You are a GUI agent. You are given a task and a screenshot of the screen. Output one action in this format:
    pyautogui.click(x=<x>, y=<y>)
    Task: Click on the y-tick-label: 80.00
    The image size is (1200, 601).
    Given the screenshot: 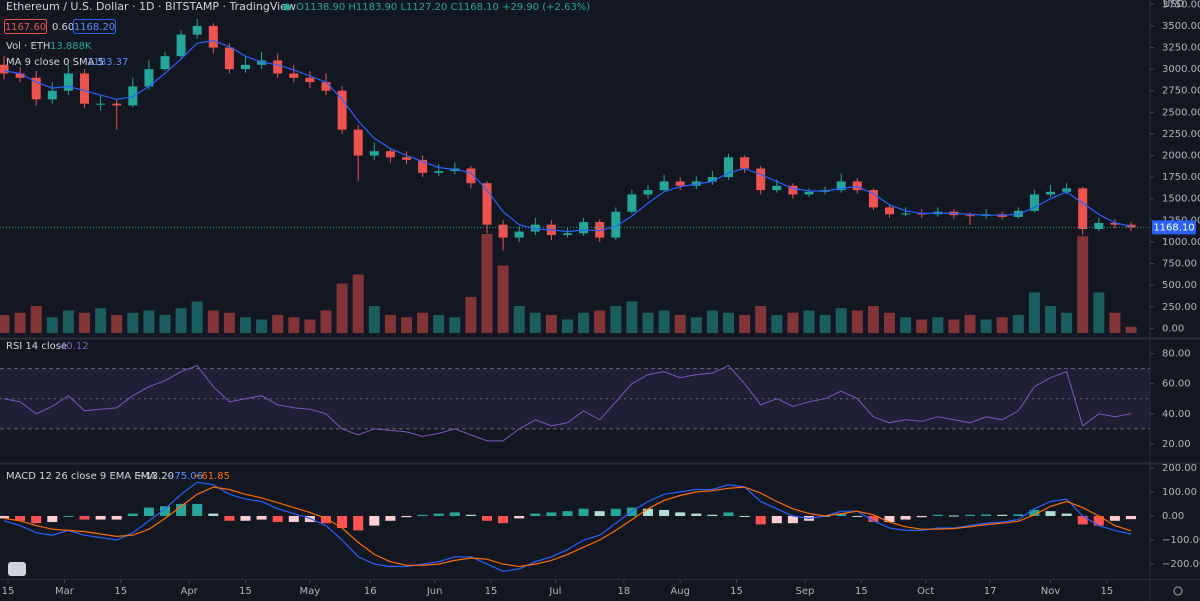 What is the action you would take?
    pyautogui.click(x=1176, y=354)
    